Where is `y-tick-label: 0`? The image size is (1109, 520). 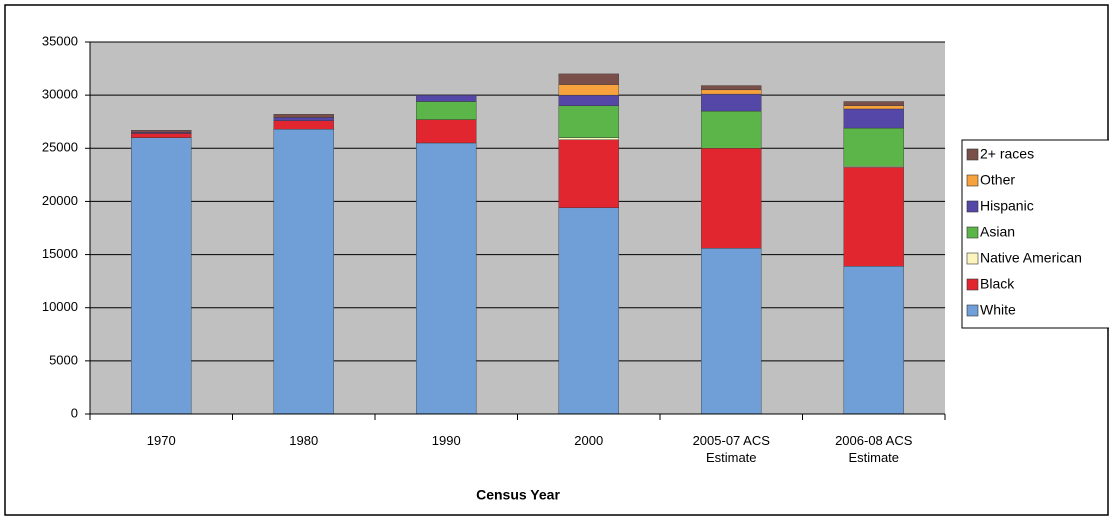
y-tick-label: 0 is located at coordinates (74, 412).